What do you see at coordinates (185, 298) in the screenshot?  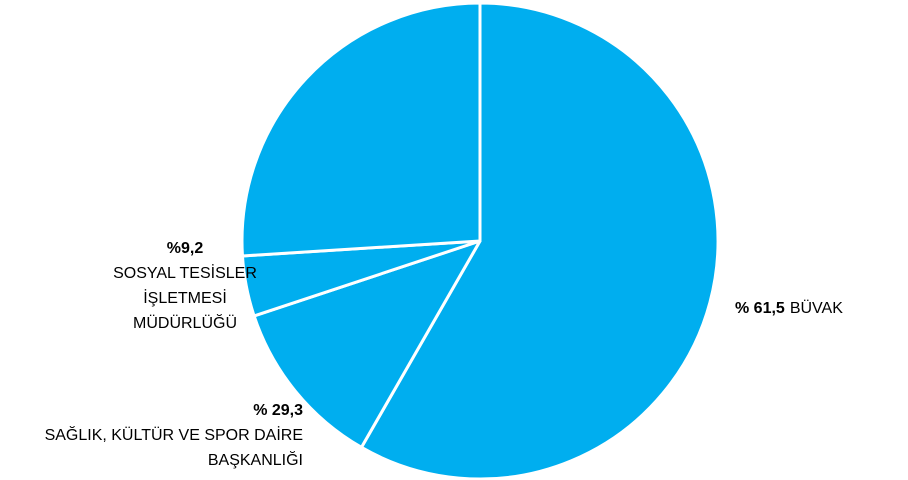 I see `category-label: SOSYAL TESİSLER İŞLETMESİ MÜDÜRLÜĞÜ` at bounding box center [185, 298].